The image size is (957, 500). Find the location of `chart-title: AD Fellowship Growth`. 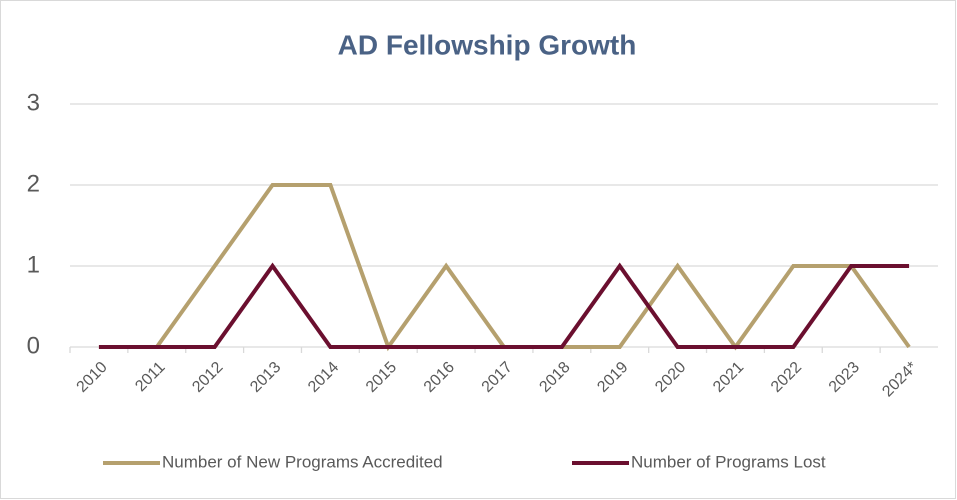

chart-title: AD Fellowship Growth is located at coordinates (487, 44).